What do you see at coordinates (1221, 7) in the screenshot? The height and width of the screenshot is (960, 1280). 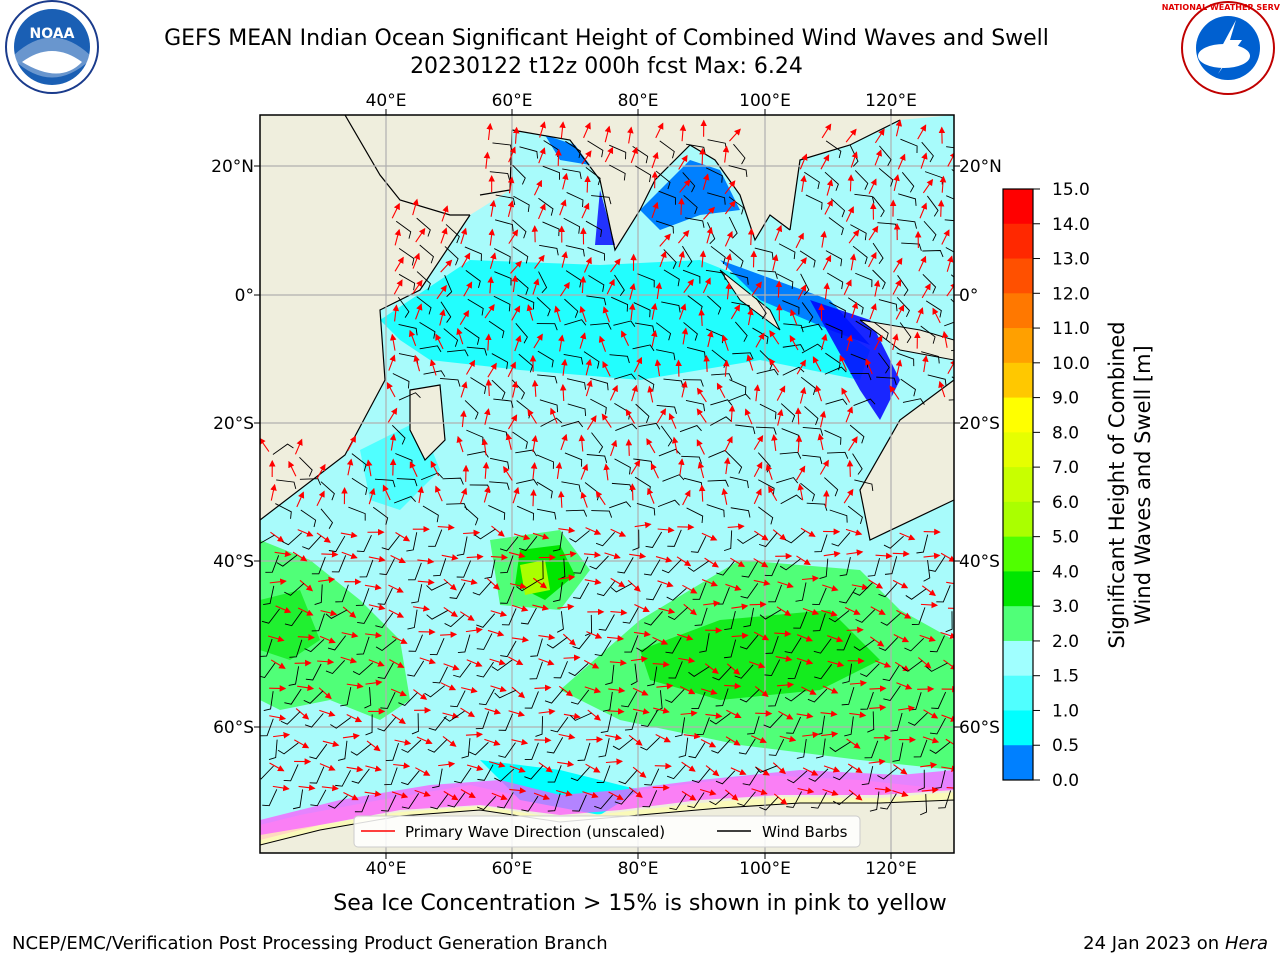 I see `nws-logo-text: NATIONAL WEATHER SERVICE` at bounding box center [1221, 7].